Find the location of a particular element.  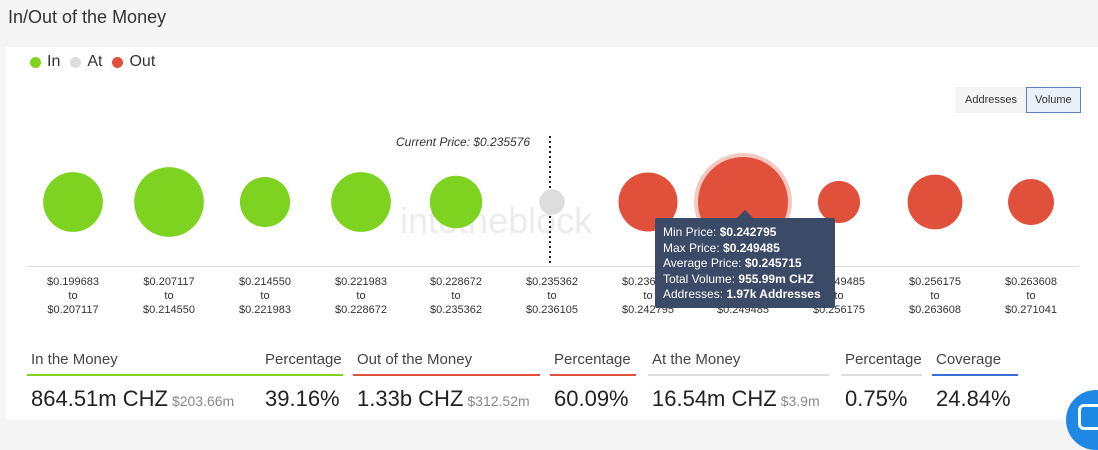

in-dot-icon is located at coordinates (35, 62).